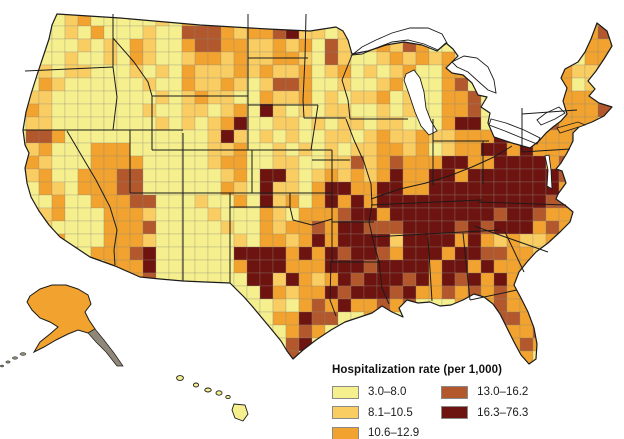  Describe the element at coordinates (455, 413) in the screenshot. I see `legend-swatch` at that location.